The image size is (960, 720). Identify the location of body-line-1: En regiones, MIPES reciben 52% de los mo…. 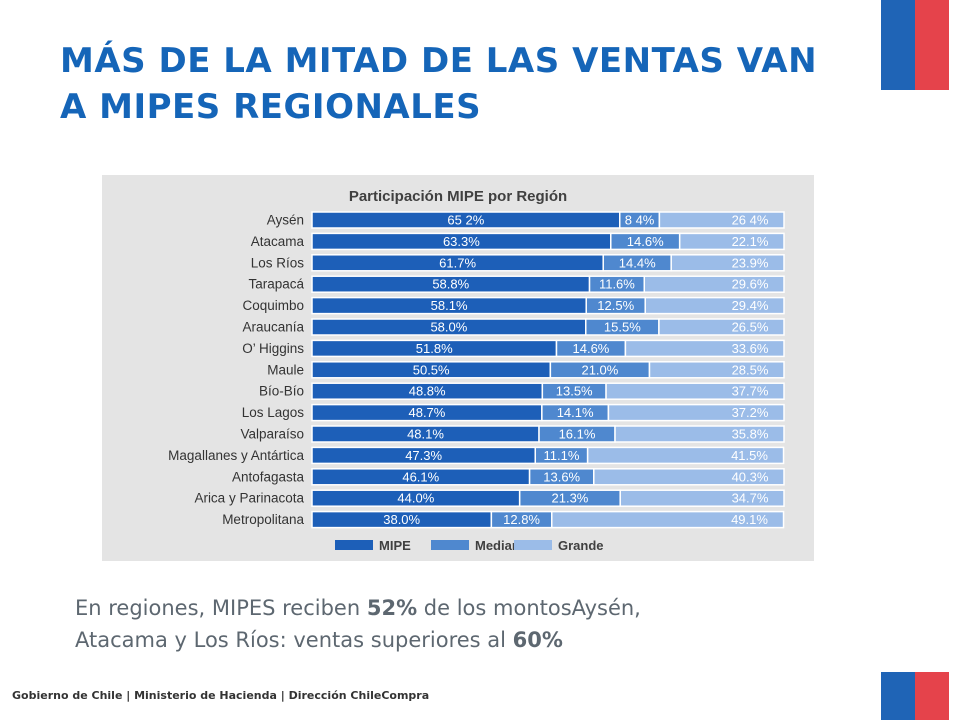
(358, 608).